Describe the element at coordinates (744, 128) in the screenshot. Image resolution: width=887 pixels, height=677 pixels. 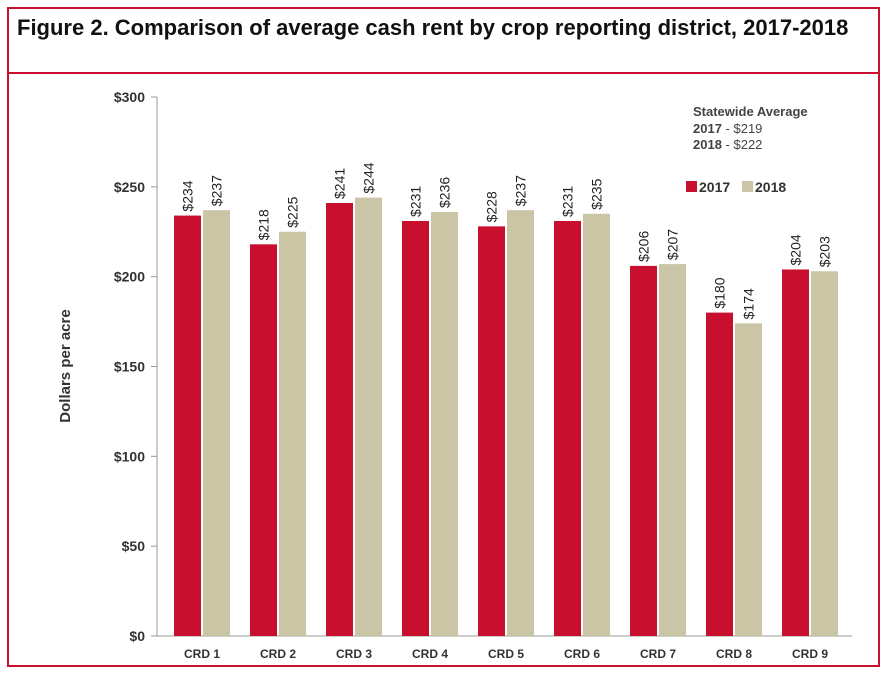
I see `annotation-text: - $219` at that location.